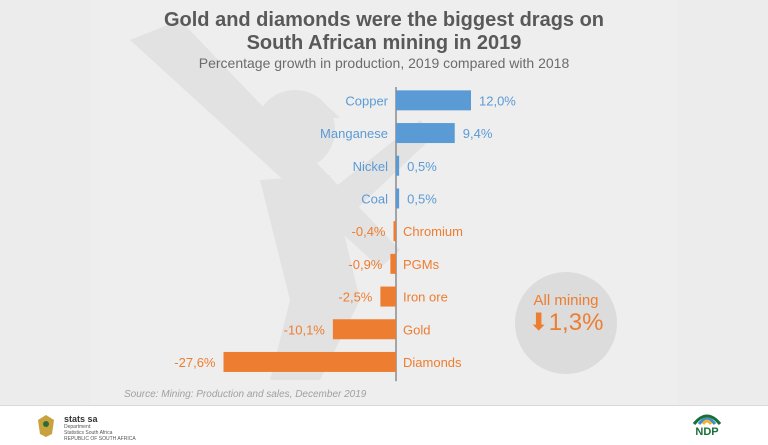  Describe the element at coordinates (497, 100) in the screenshot. I see `value-label: 12,0%` at that location.